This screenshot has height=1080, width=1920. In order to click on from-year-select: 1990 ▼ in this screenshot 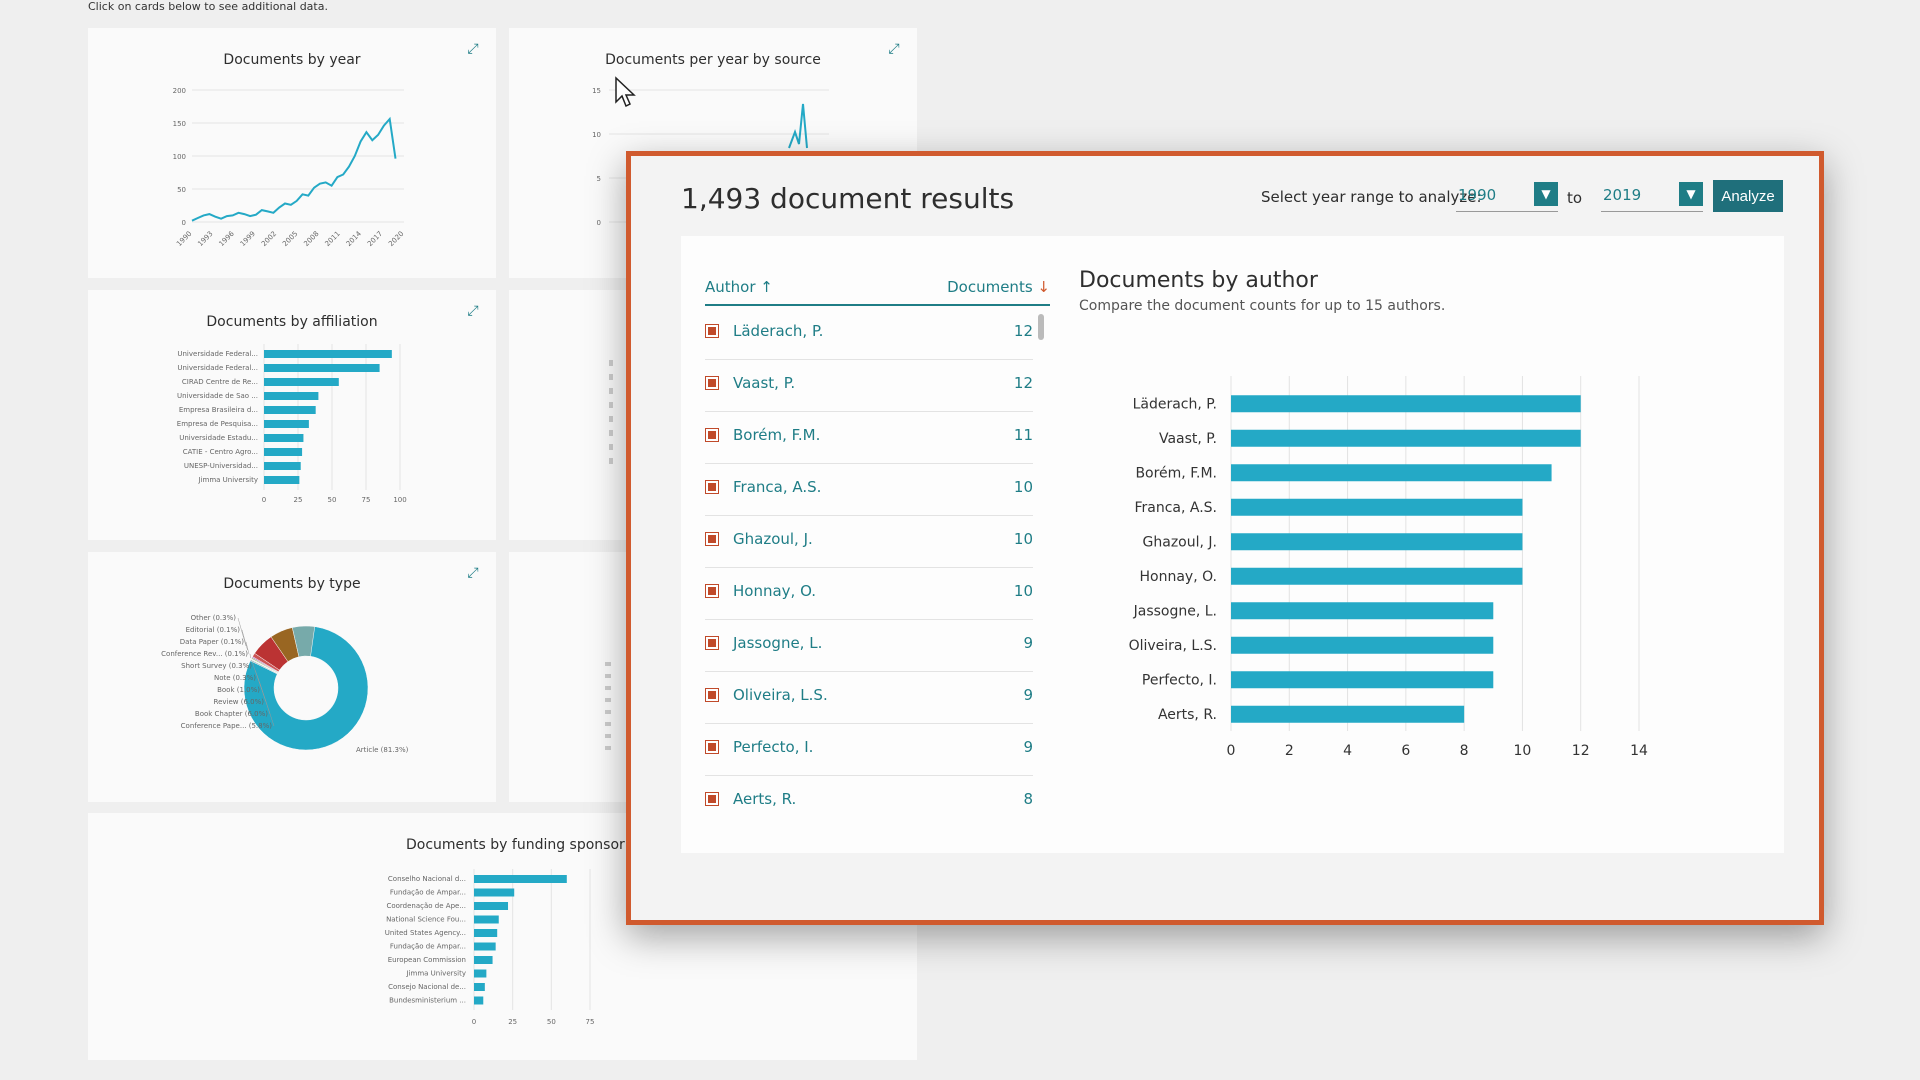, I will do `click(1507, 196)`.